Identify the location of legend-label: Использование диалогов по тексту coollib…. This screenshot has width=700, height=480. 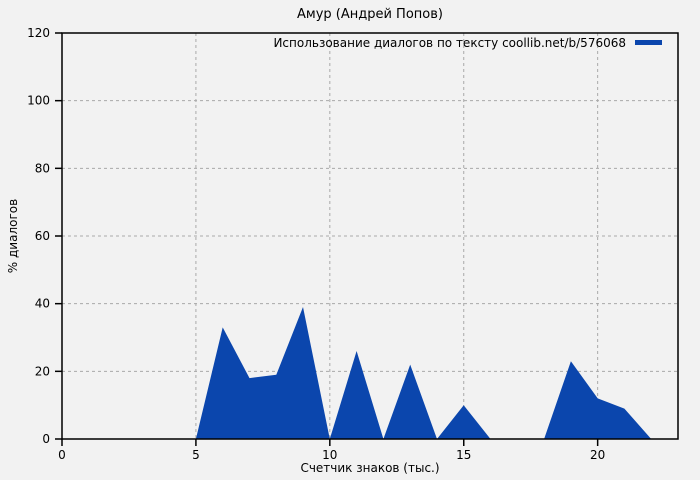
(449, 43).